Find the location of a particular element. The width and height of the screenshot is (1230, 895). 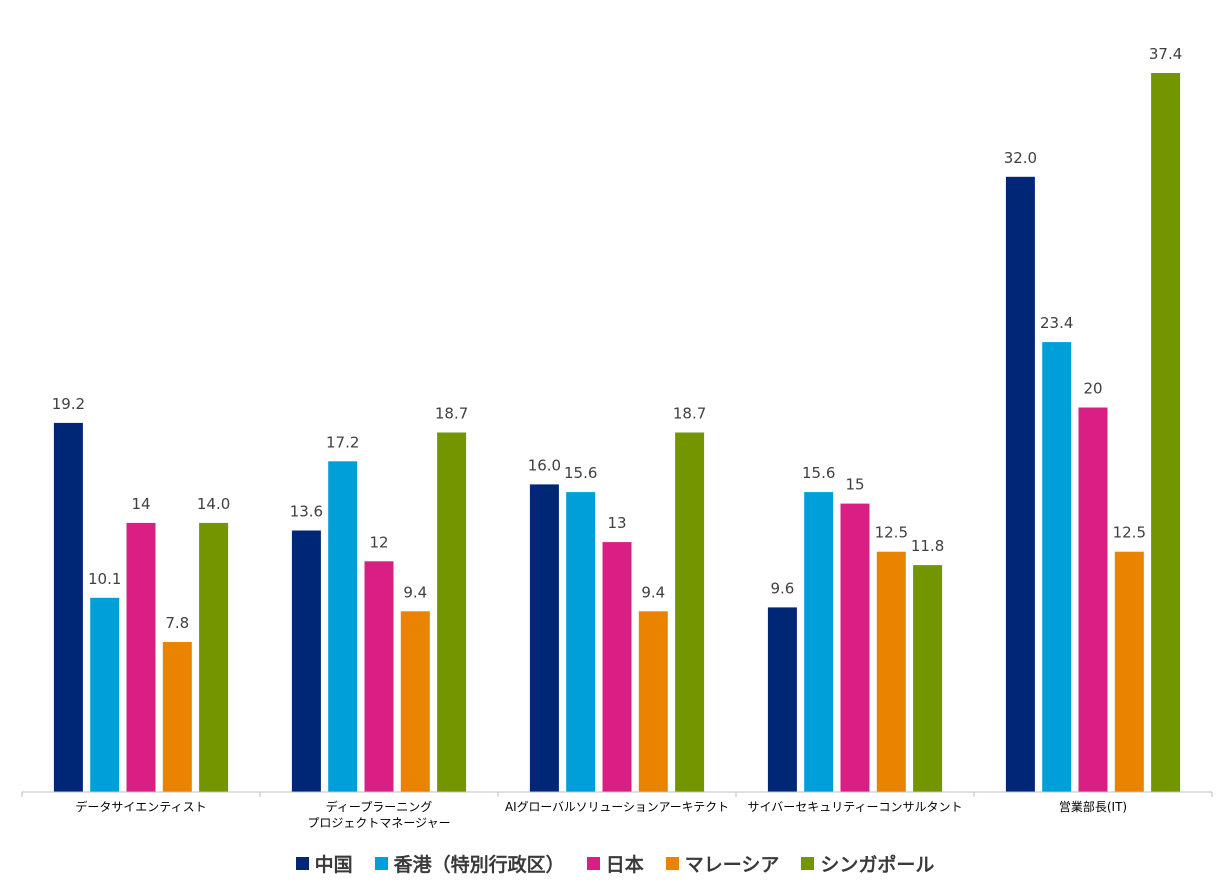

bar-value-label: 14.0 is located at coordinates (213, 504).